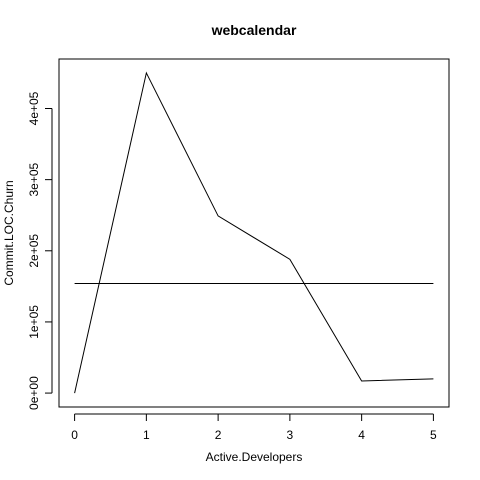  Describe the element at coordinates (34, 393) in the screenshot. I see `y-tick-label: 0e+00` at that location.